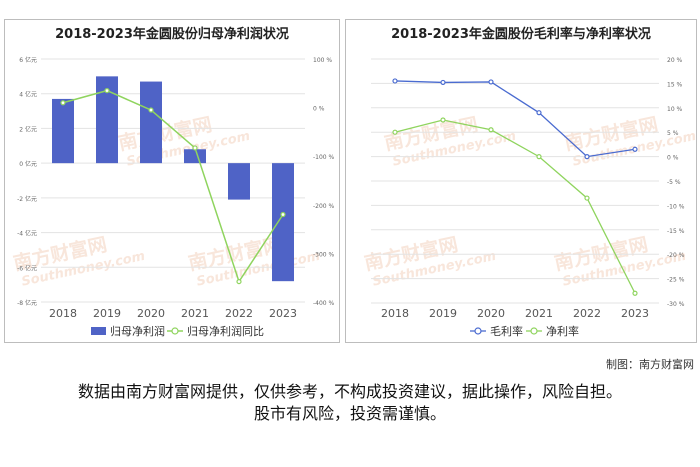 The image size is (700, 467). I want to click on bar-net-profit-2021, so click(195, 156).